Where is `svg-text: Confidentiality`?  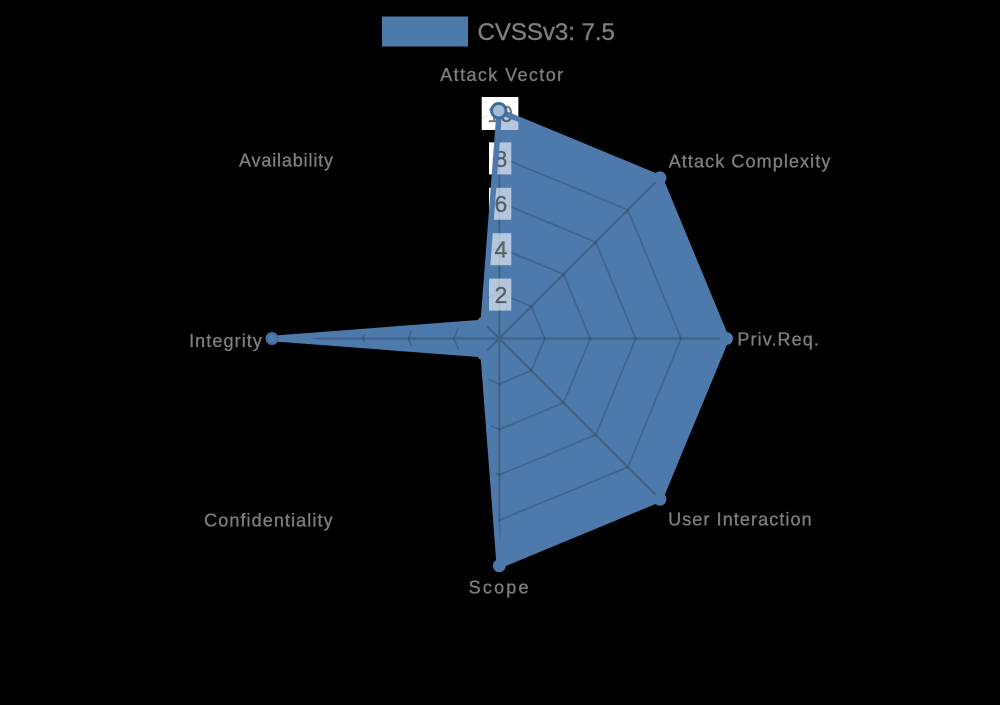 svg-text: Confidentiality is located at coordinates (269, 520).